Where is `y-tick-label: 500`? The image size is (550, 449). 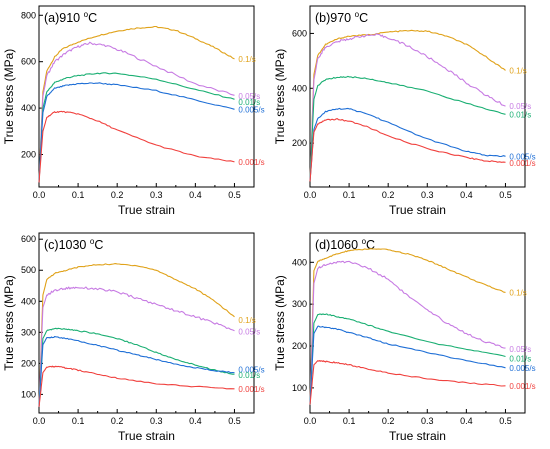
y-tick-label: 500 is located at coordinates (28, 270).